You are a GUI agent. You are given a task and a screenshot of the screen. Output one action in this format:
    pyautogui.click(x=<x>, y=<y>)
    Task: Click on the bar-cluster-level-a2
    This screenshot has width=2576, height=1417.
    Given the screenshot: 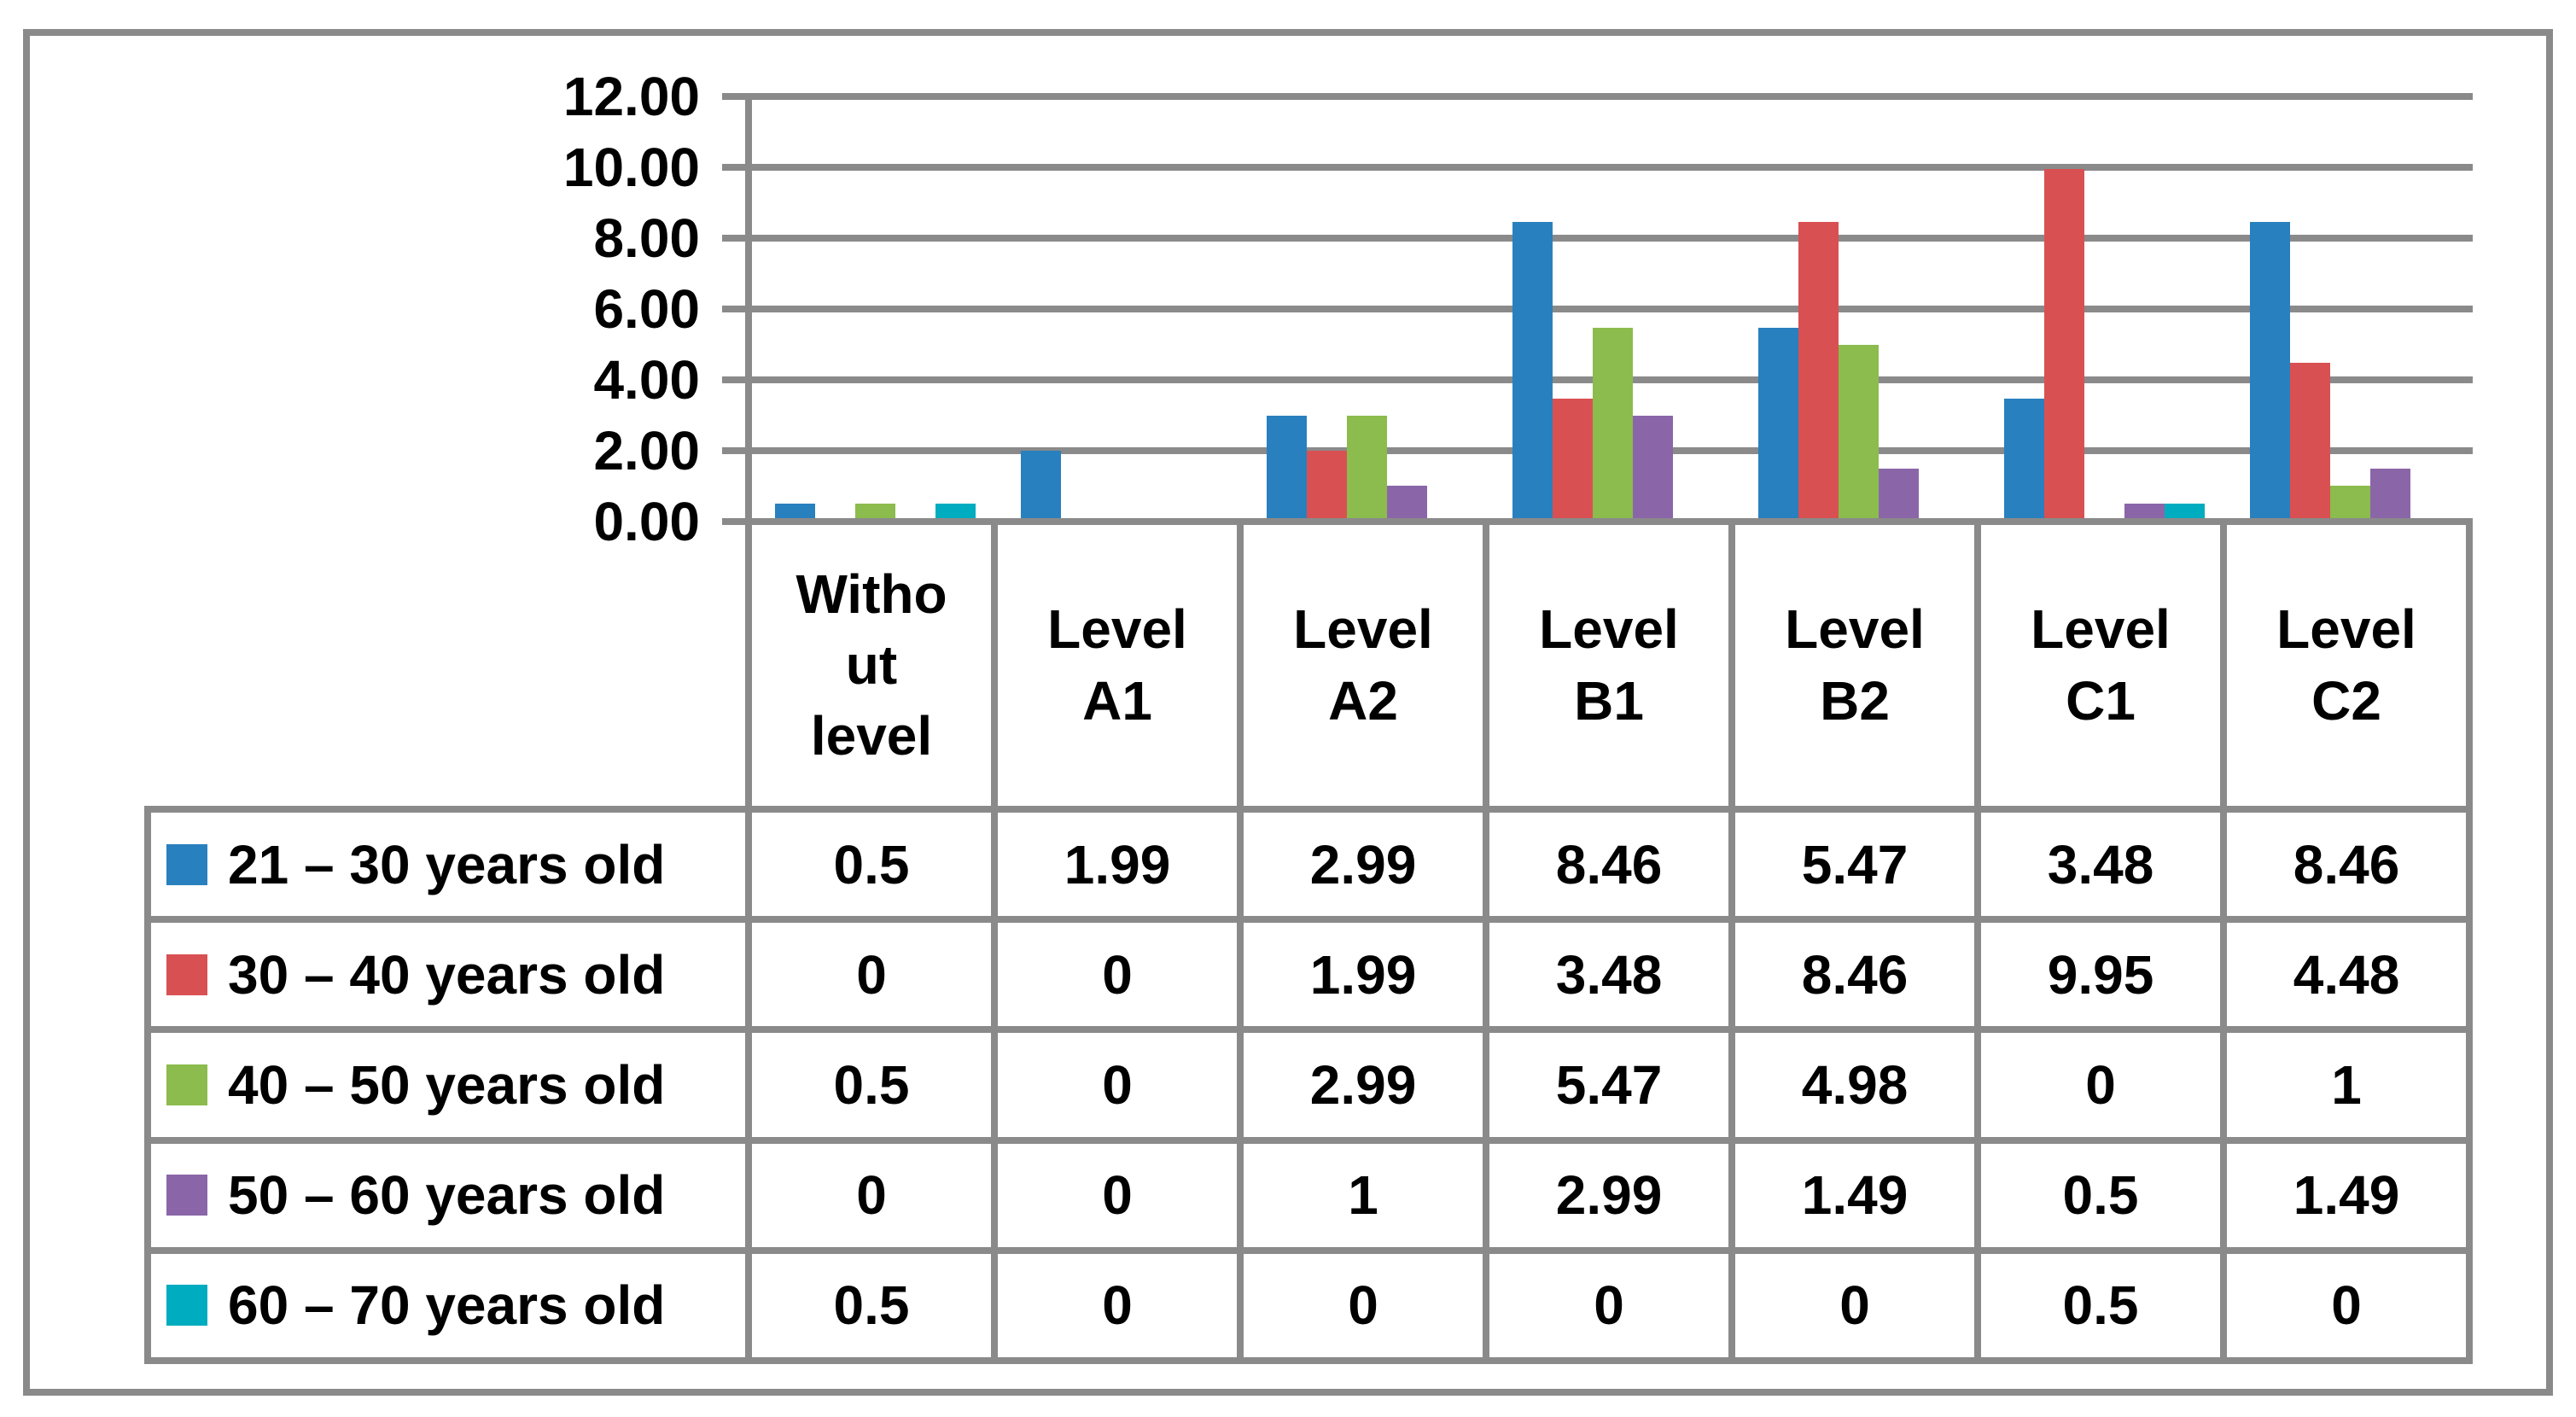 What is the action you would take?
    pyautogui.click(x=1366, y=311)
    